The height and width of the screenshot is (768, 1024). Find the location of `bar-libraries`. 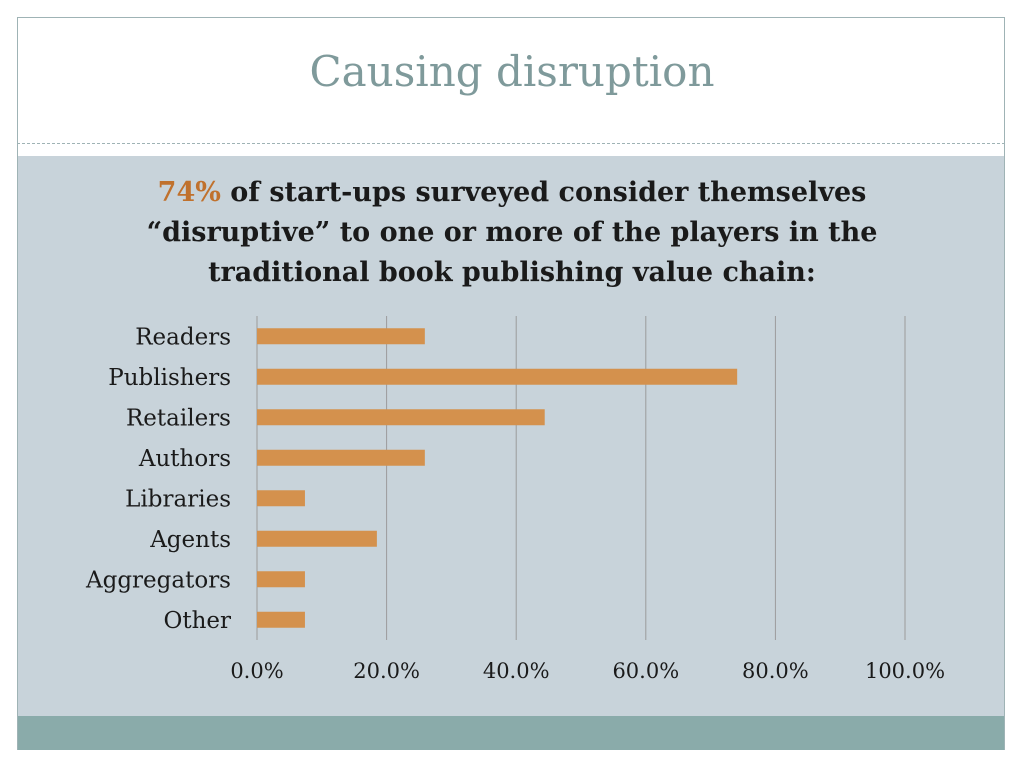

bar-libraries is located at coordinates (281, 498).